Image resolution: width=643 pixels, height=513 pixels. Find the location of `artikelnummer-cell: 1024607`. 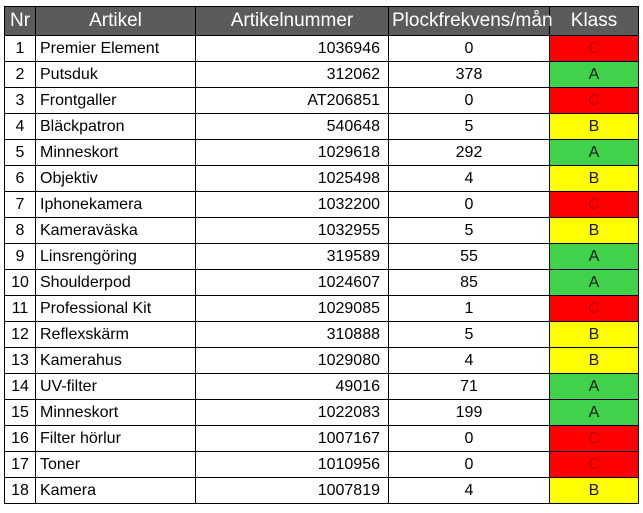

artikelnummer-cell: 1024607 is located at coordinates (292, 282).